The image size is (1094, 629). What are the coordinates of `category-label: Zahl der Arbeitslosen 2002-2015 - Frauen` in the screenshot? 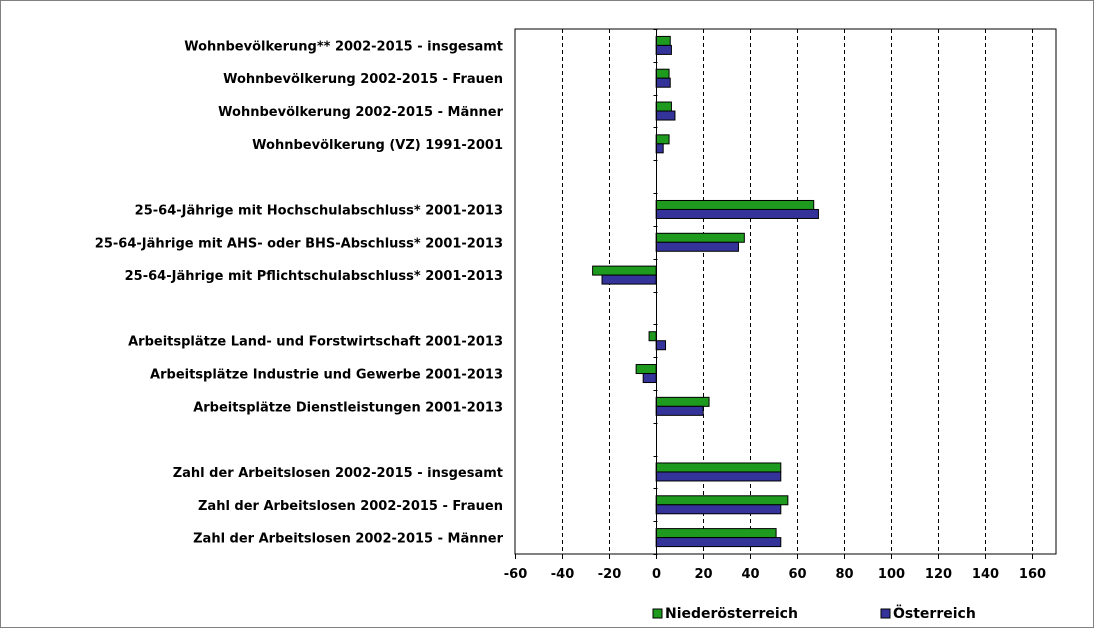 It's located at (350, 506).